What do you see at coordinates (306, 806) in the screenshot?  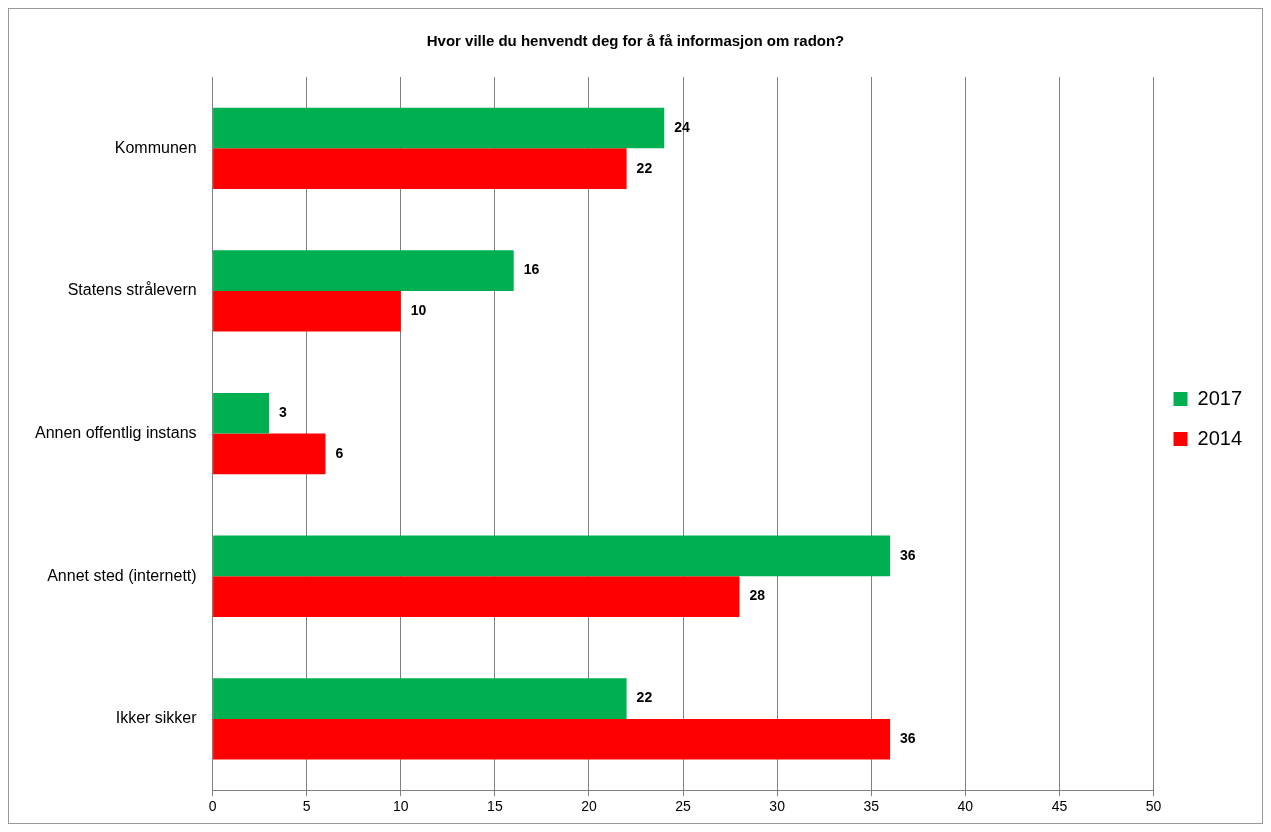 I see `x-tick-label: 5` at bounding box center [306, 806].